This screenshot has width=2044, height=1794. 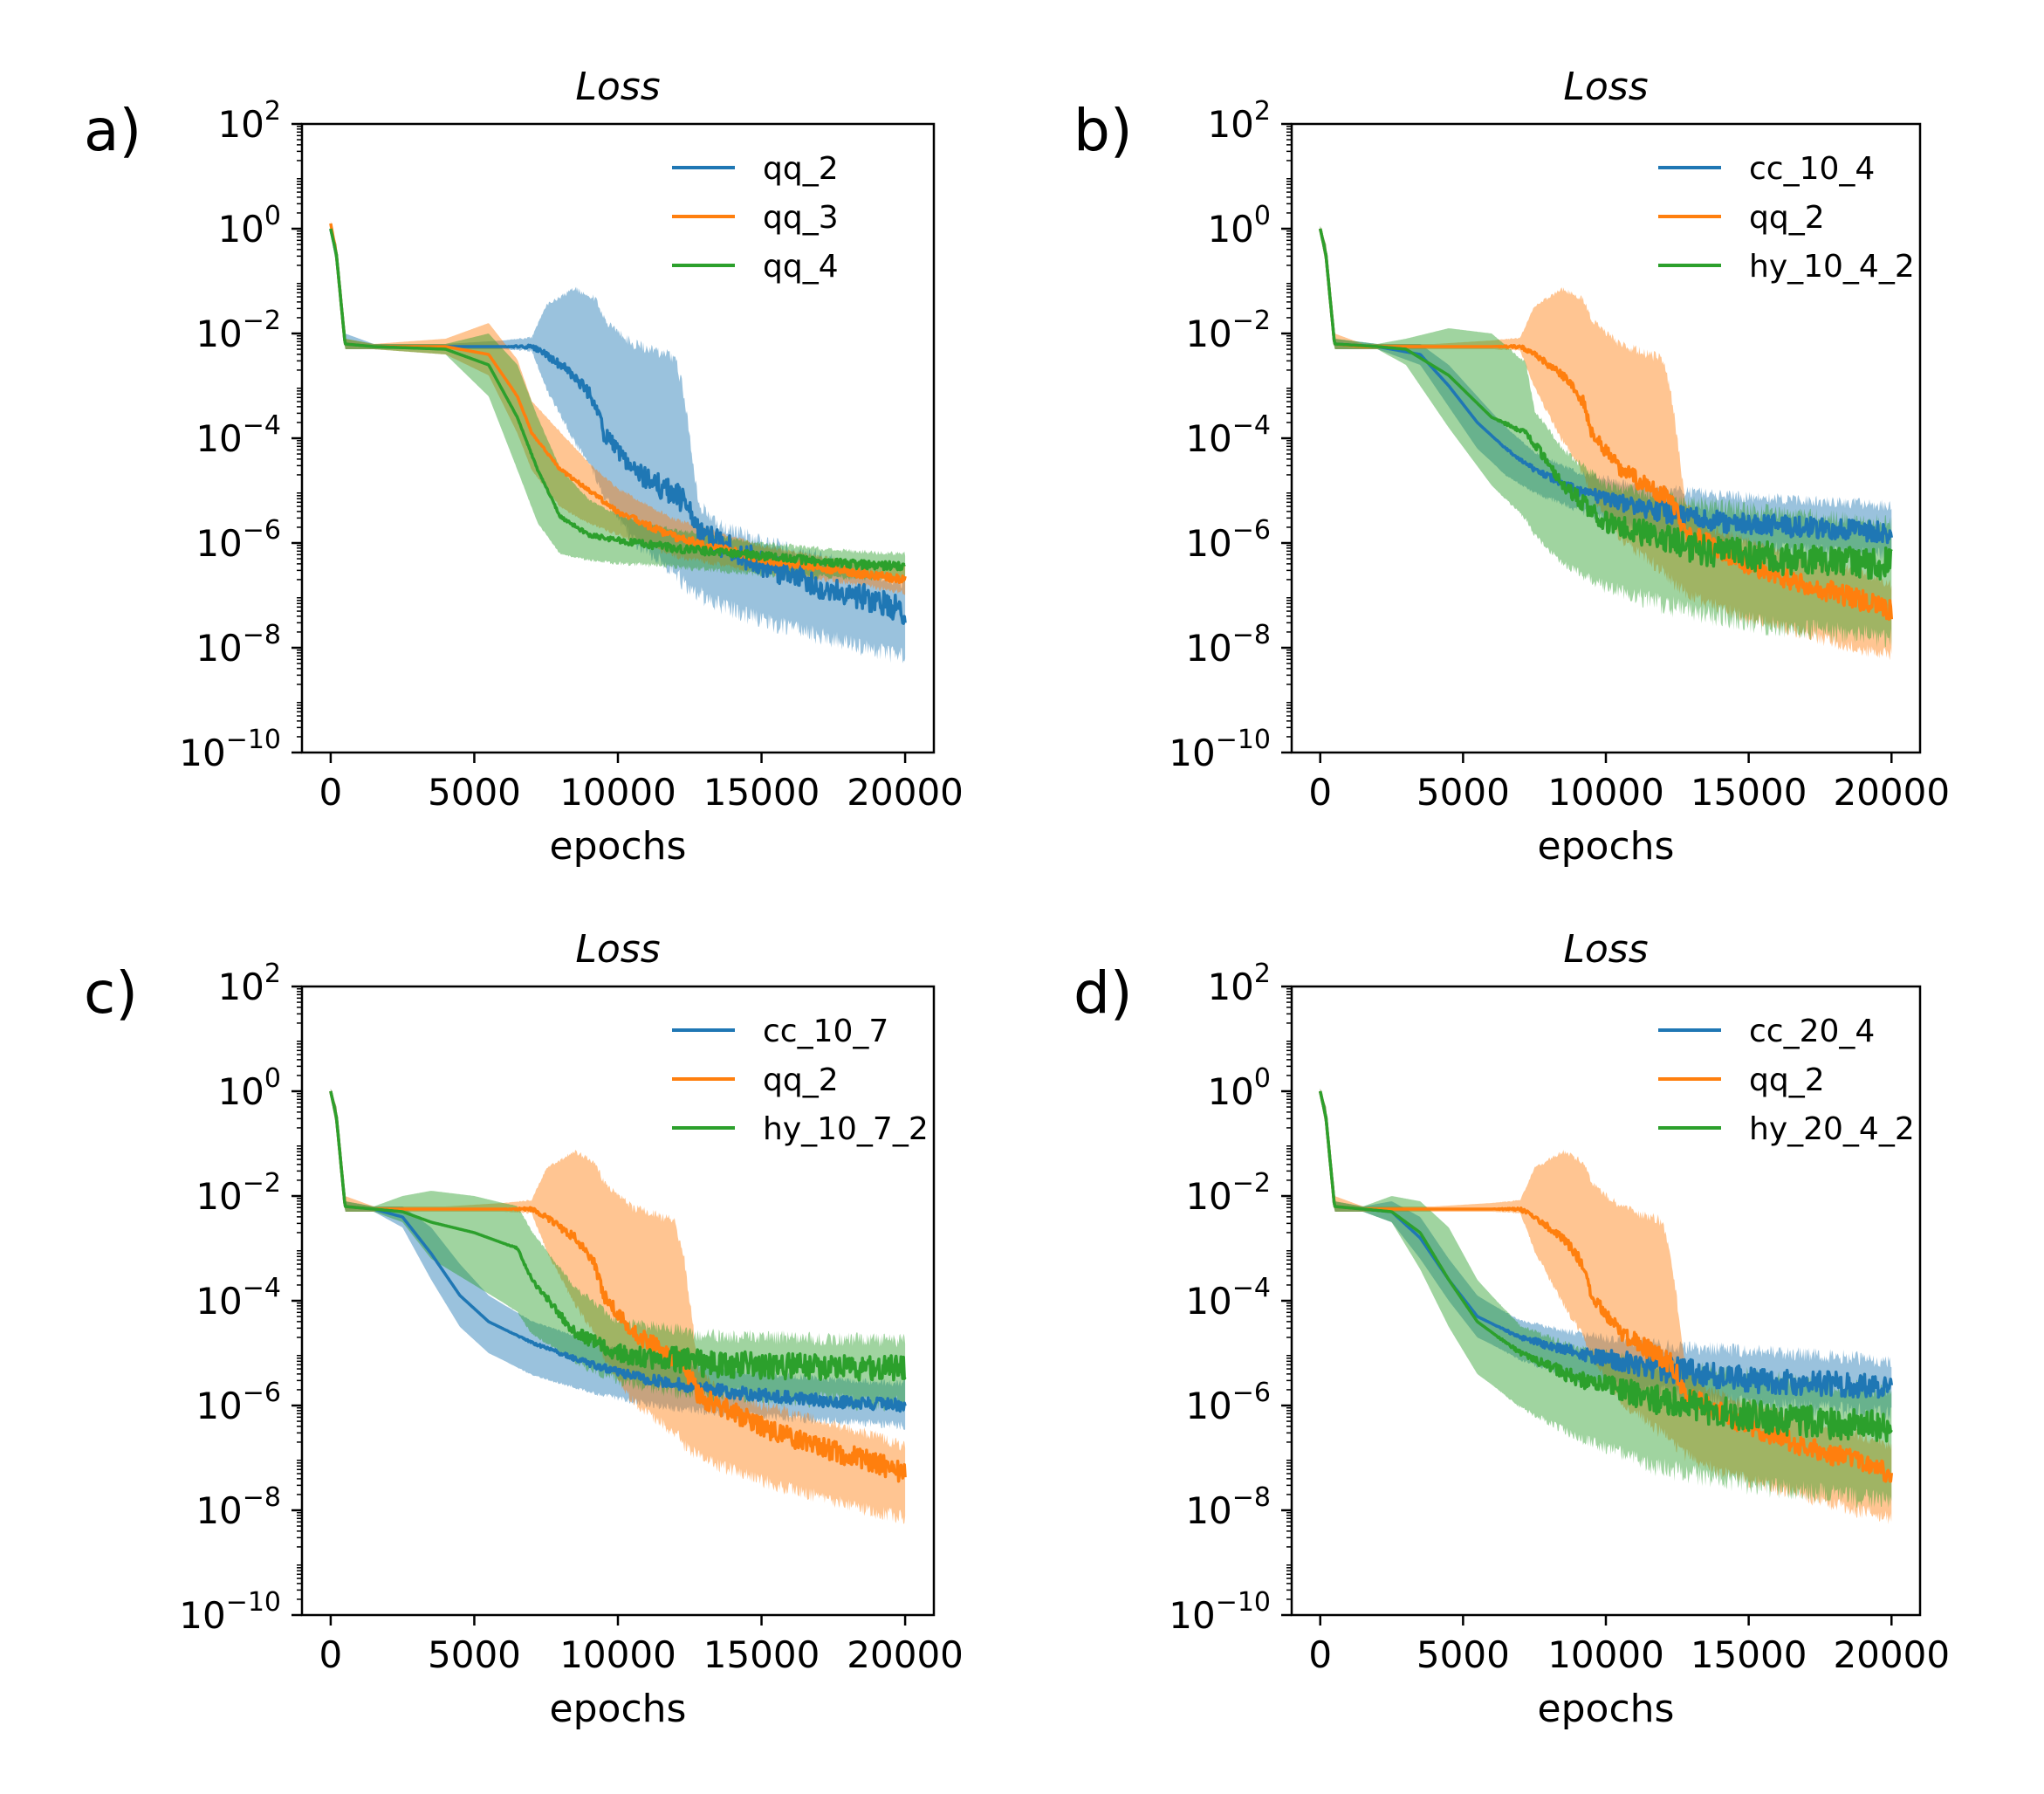 What do you see at coordinates (846, 1129) in the screenshot?
I see `legend-label: hy_10_7_2` at bounding box center [846, 1129].